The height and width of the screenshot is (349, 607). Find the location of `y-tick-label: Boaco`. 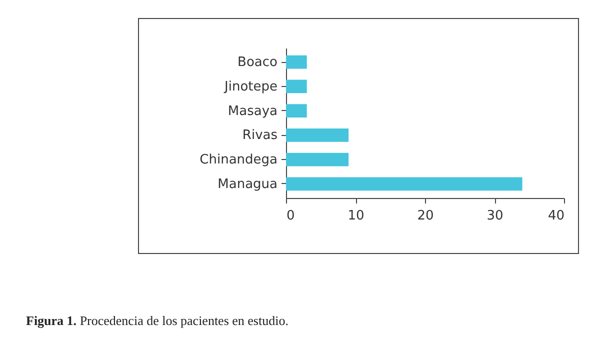

y-tick-label: Boaco is located at coordinates (258, 62).